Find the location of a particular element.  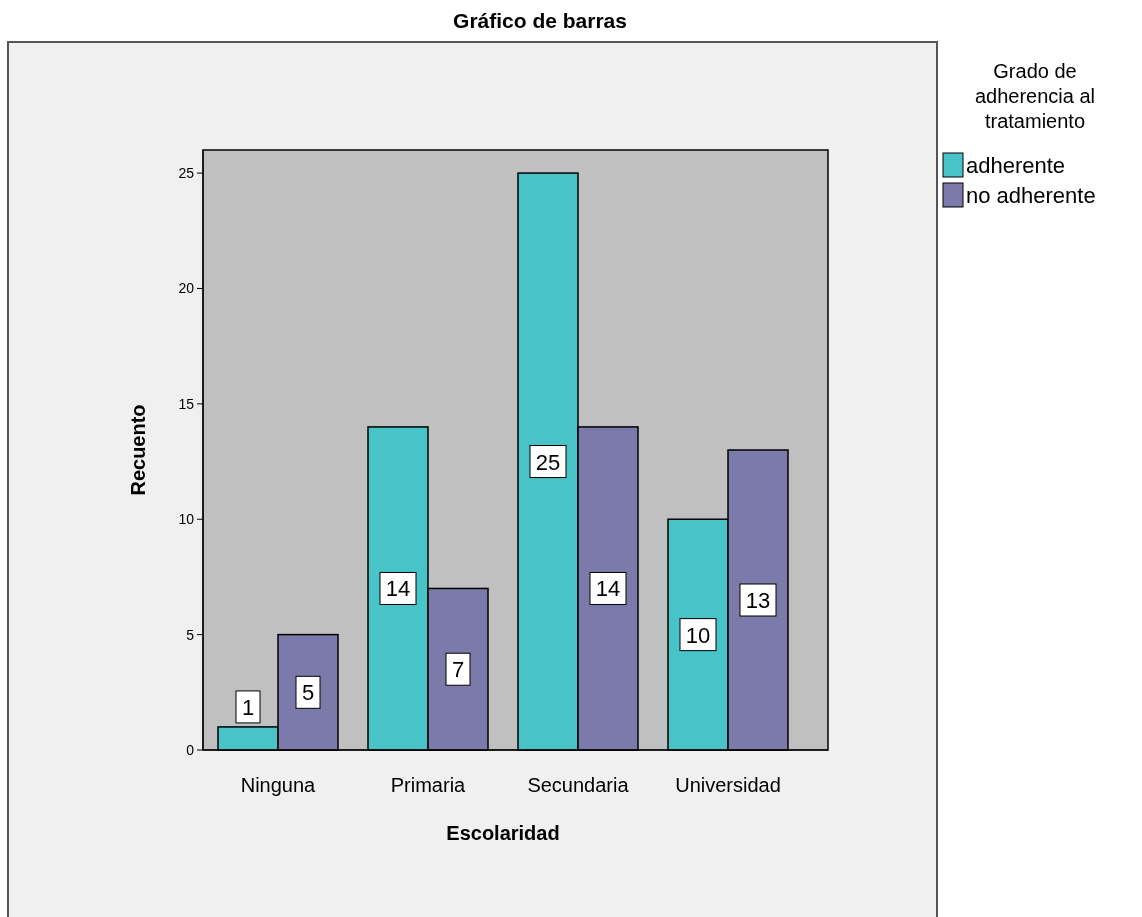

y-tick-label: 5 is located at coordinates (190, 634).